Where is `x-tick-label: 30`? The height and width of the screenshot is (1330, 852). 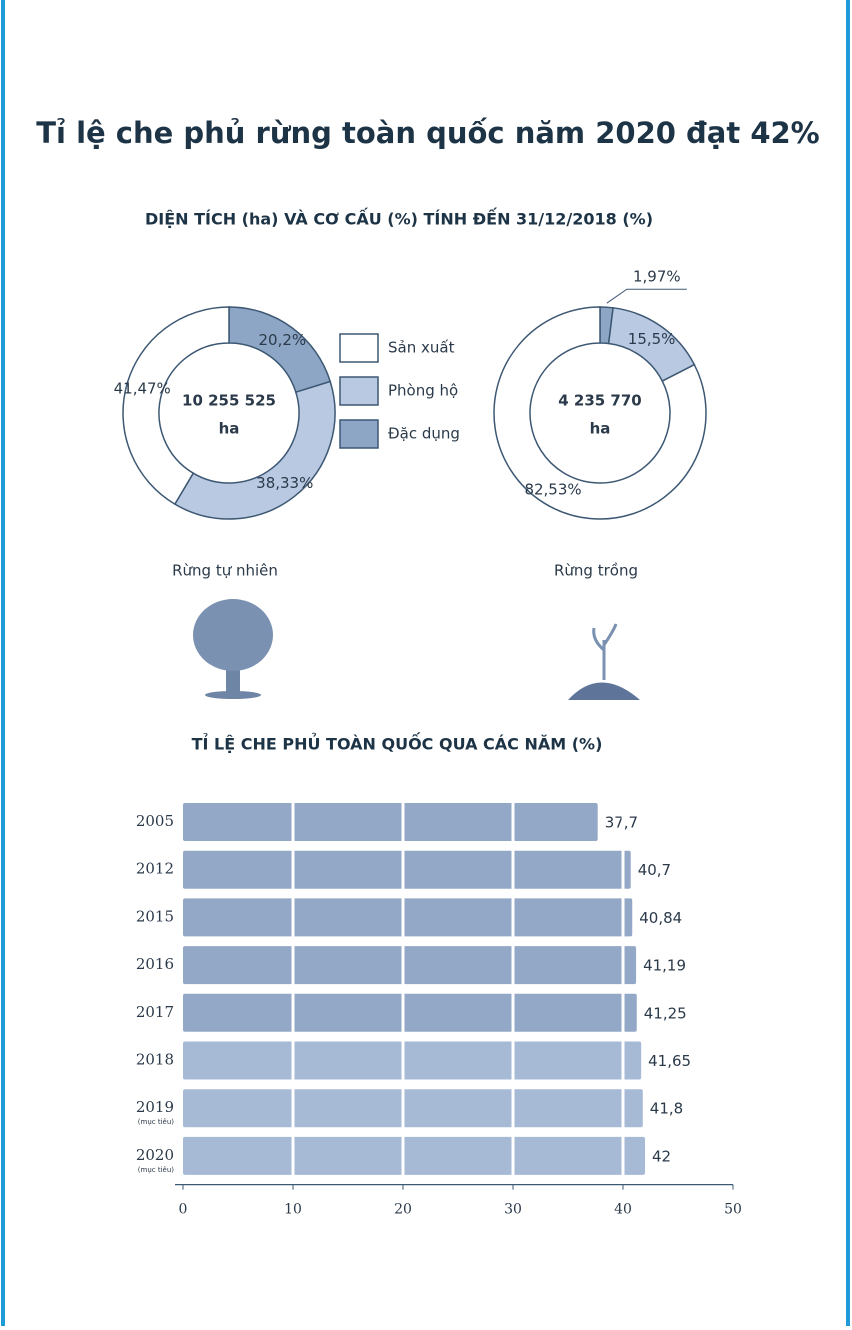 x-tick-label: 30 is located at coordinates (513, 1210).